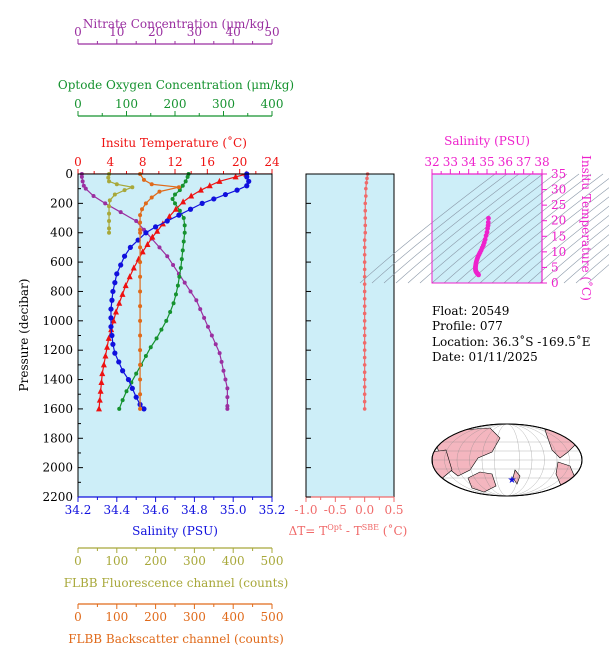 This screenshot has height=663, width=609. Describe the element at coordinates (207, 162) in the screenshot. I see `temperature-tick-label: 16` at that location.